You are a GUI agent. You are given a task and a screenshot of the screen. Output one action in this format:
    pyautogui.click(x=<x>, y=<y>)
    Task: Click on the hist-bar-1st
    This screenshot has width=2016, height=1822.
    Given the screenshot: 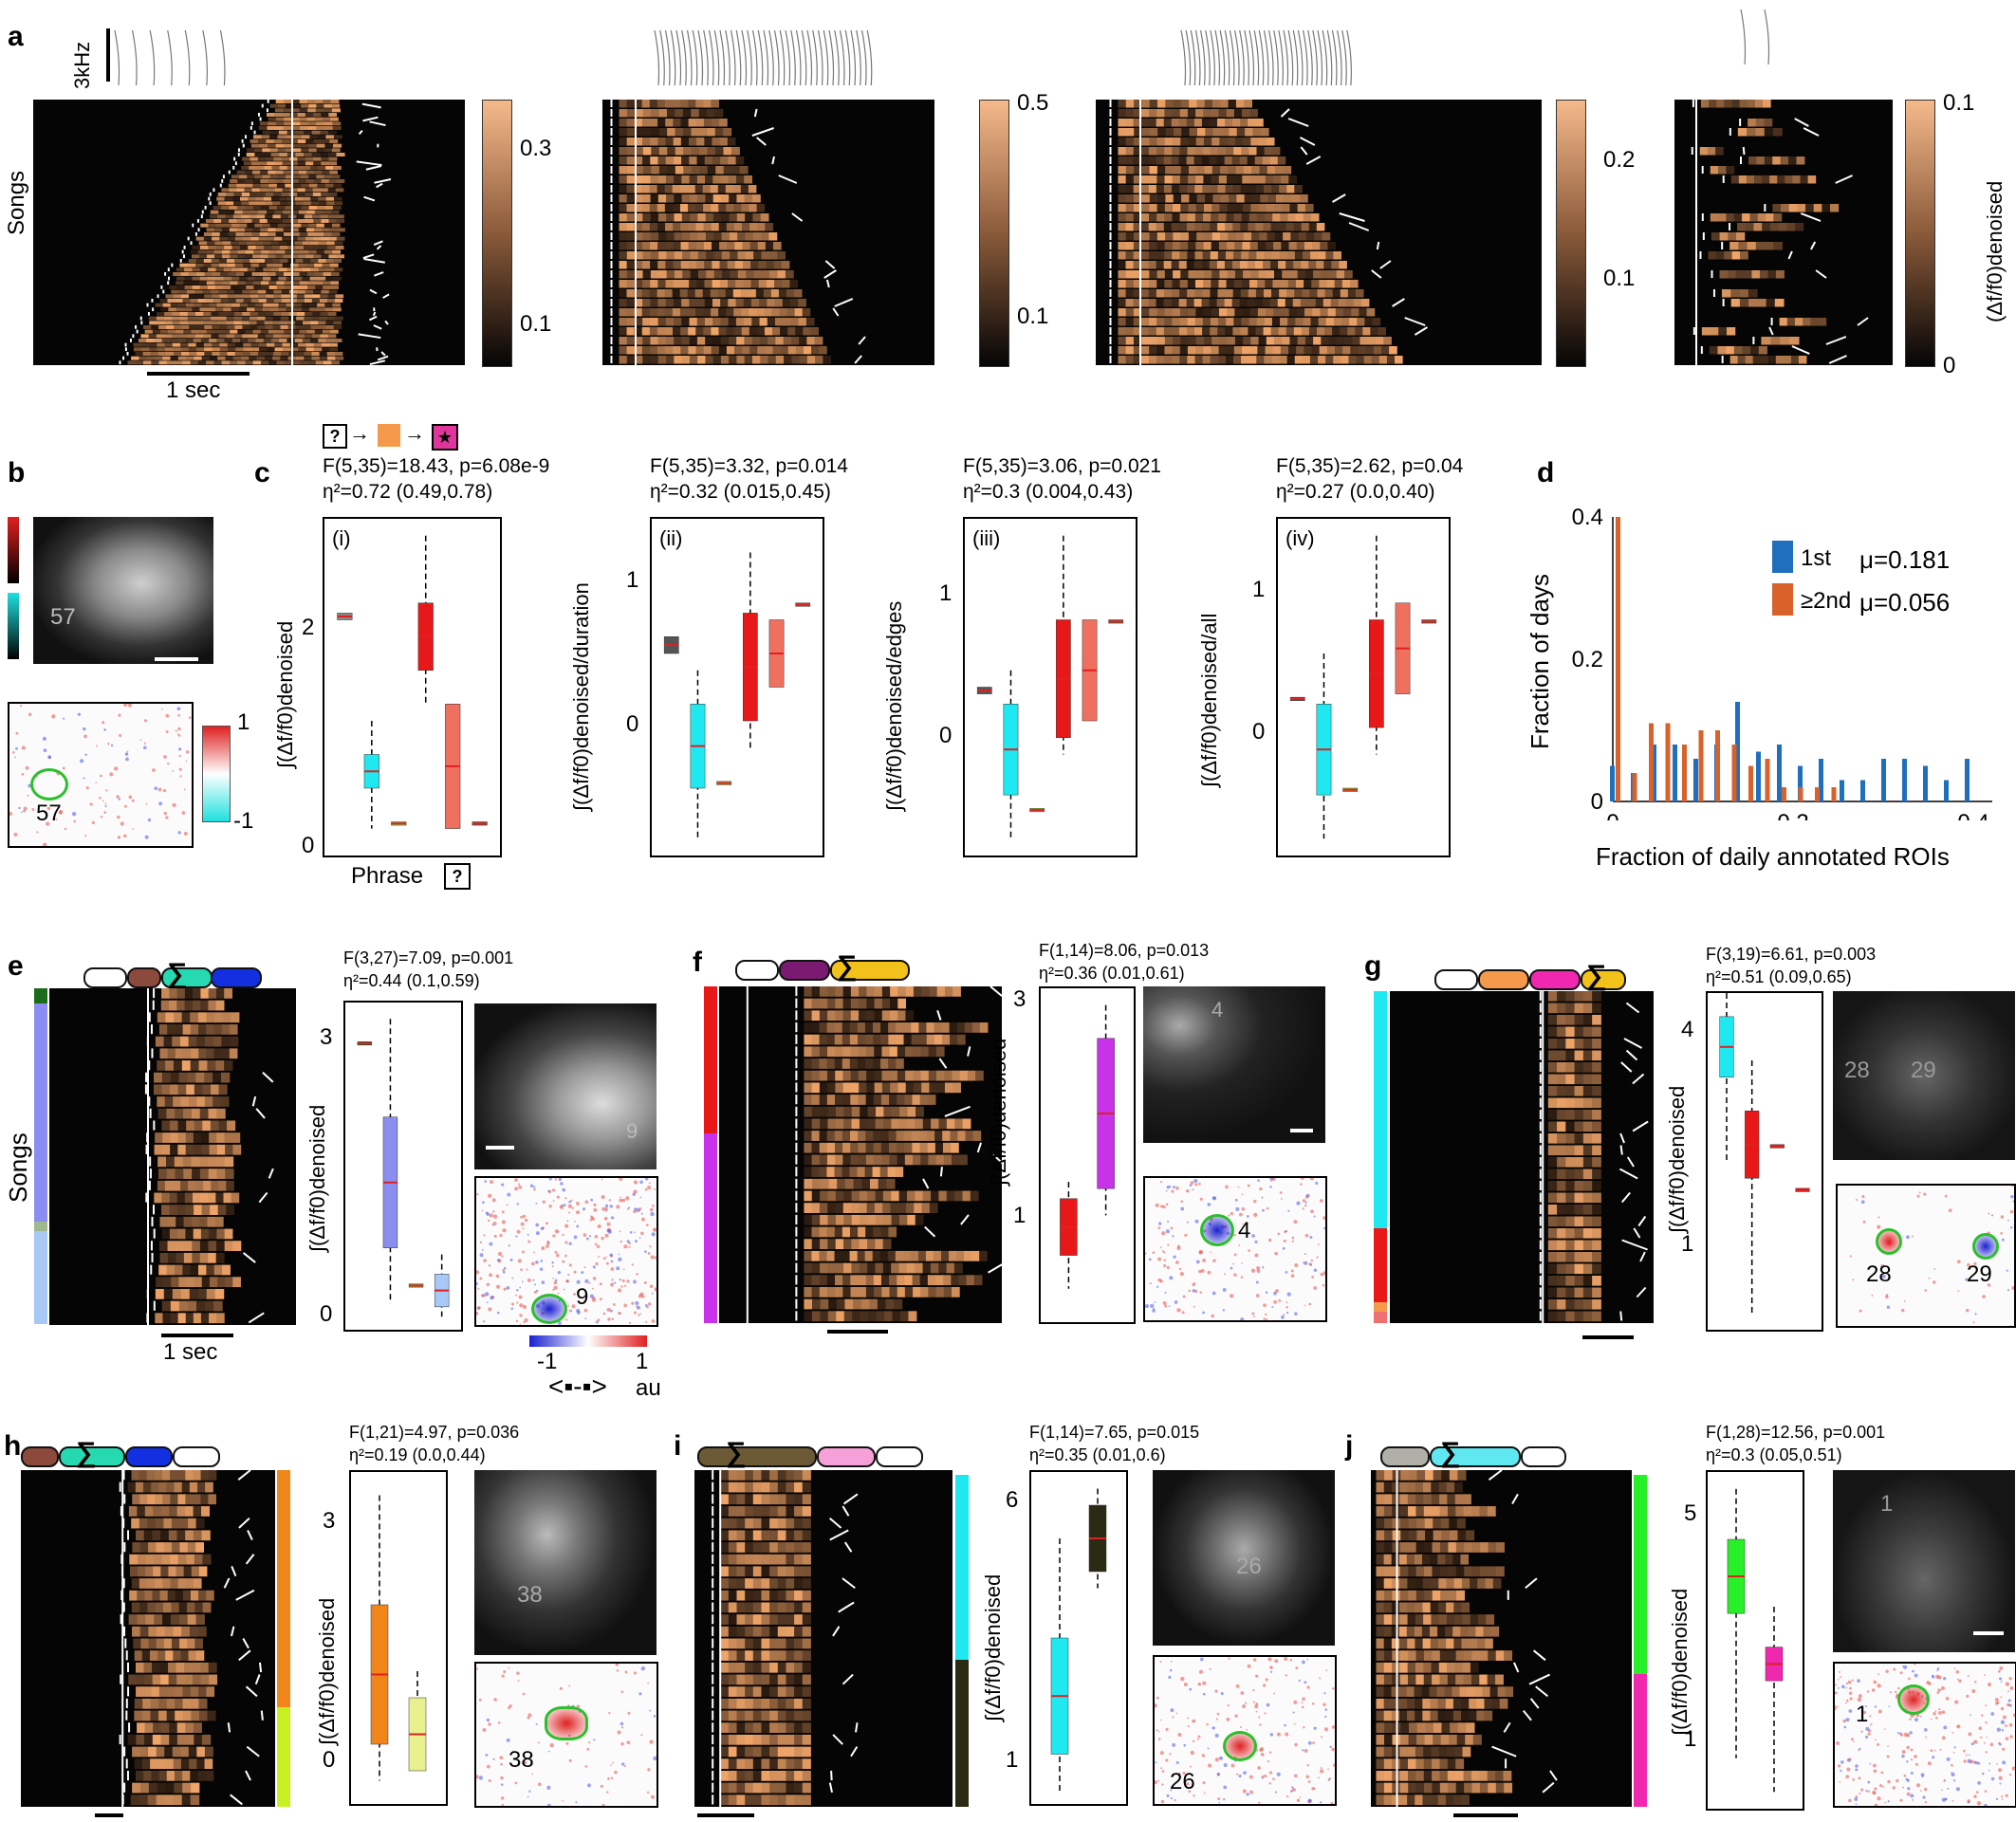 What is the action you would take?
    pyautogui.click(x=1904, y=780)
    